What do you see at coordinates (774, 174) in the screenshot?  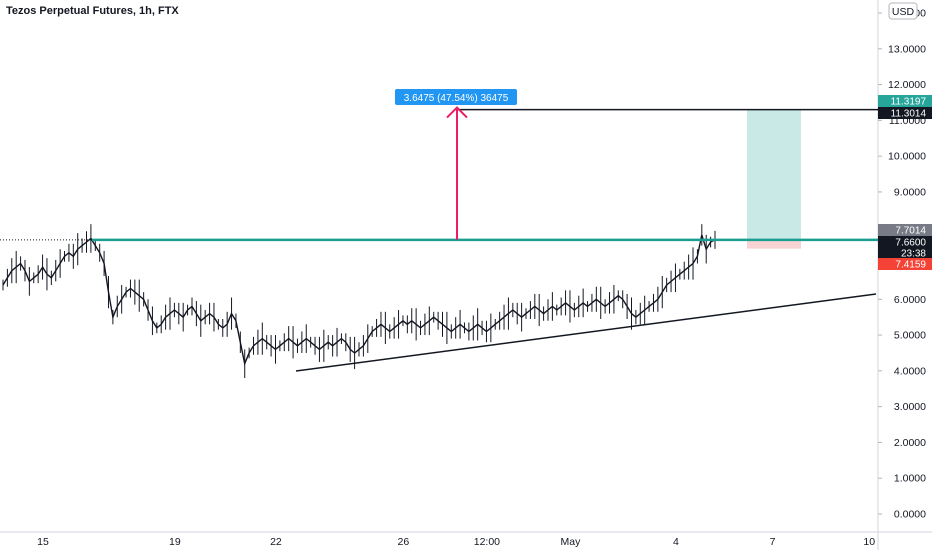 I see `target-zone` at bounding box center [774, 174].